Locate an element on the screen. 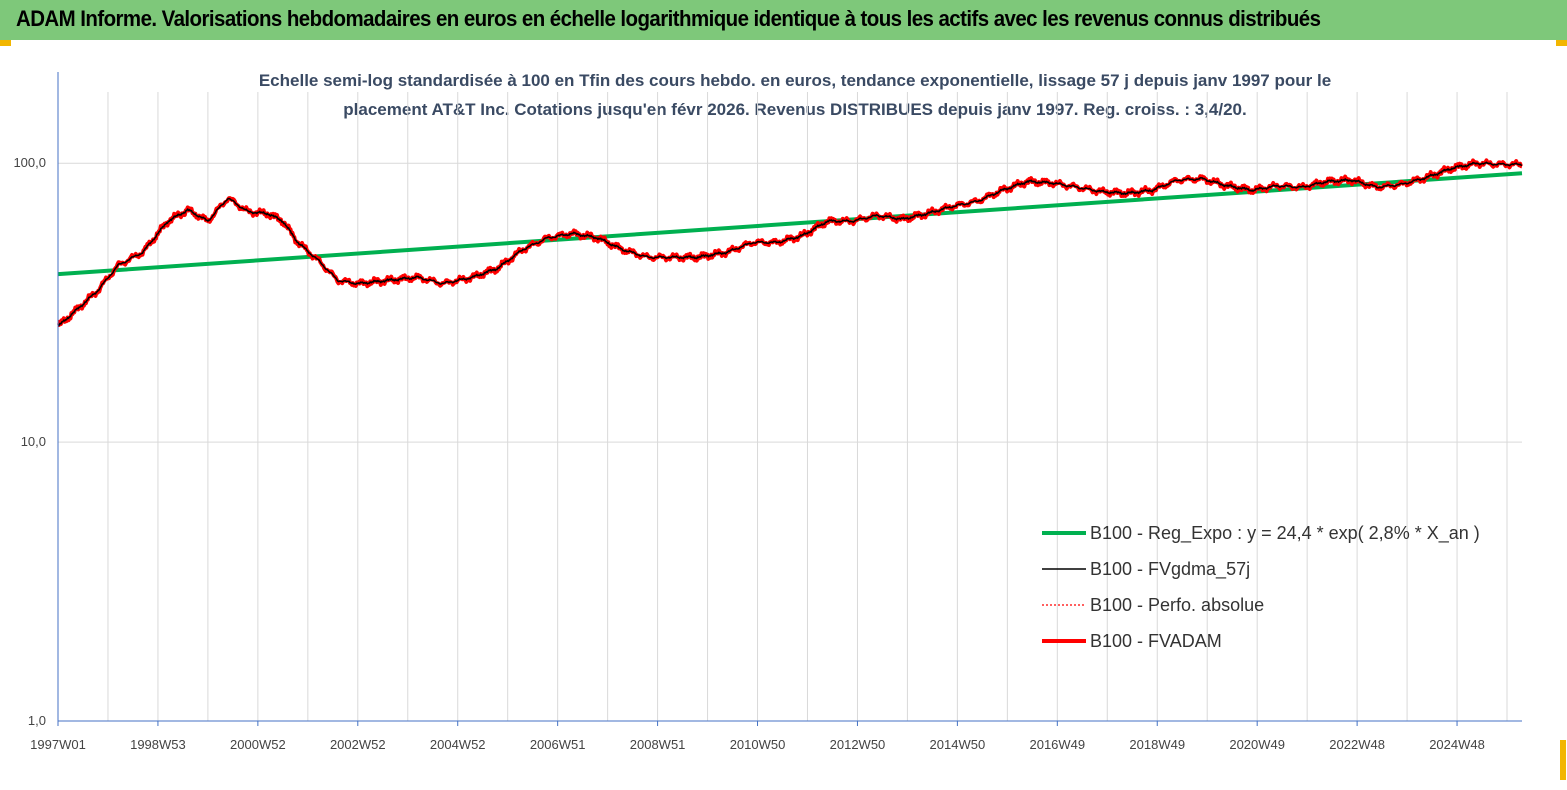 The height and width of the screenshot is (790, 1567). corner-mark-bottom-right is located at coordinates (1563, 760).